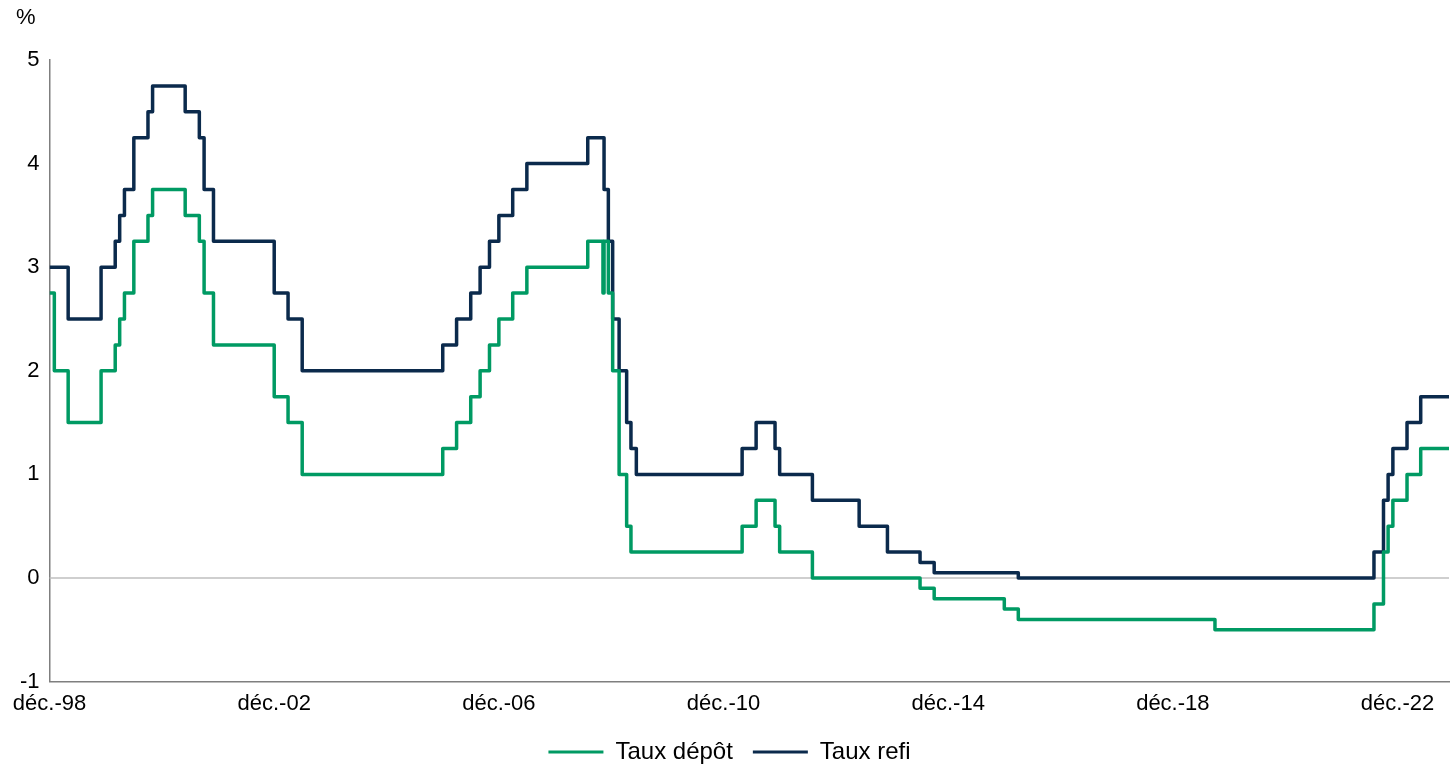  What do you see at coordinates (723, 702) in the screenshot?
I see `x-tick-label: déc.-10` at bounding box center [723, 702].